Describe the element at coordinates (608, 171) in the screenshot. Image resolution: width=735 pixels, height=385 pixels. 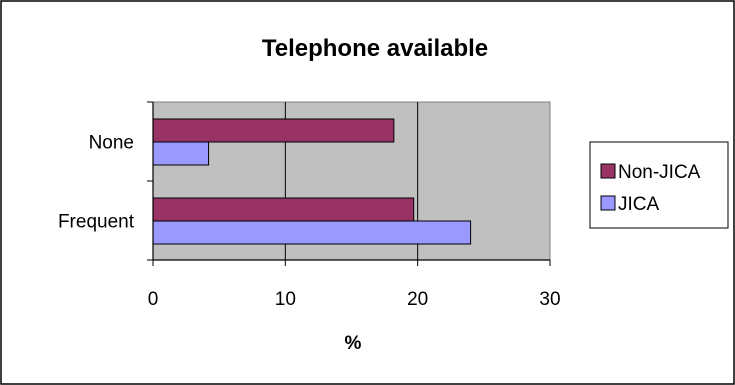
I see `legend-swatch-non-jica` at that location.